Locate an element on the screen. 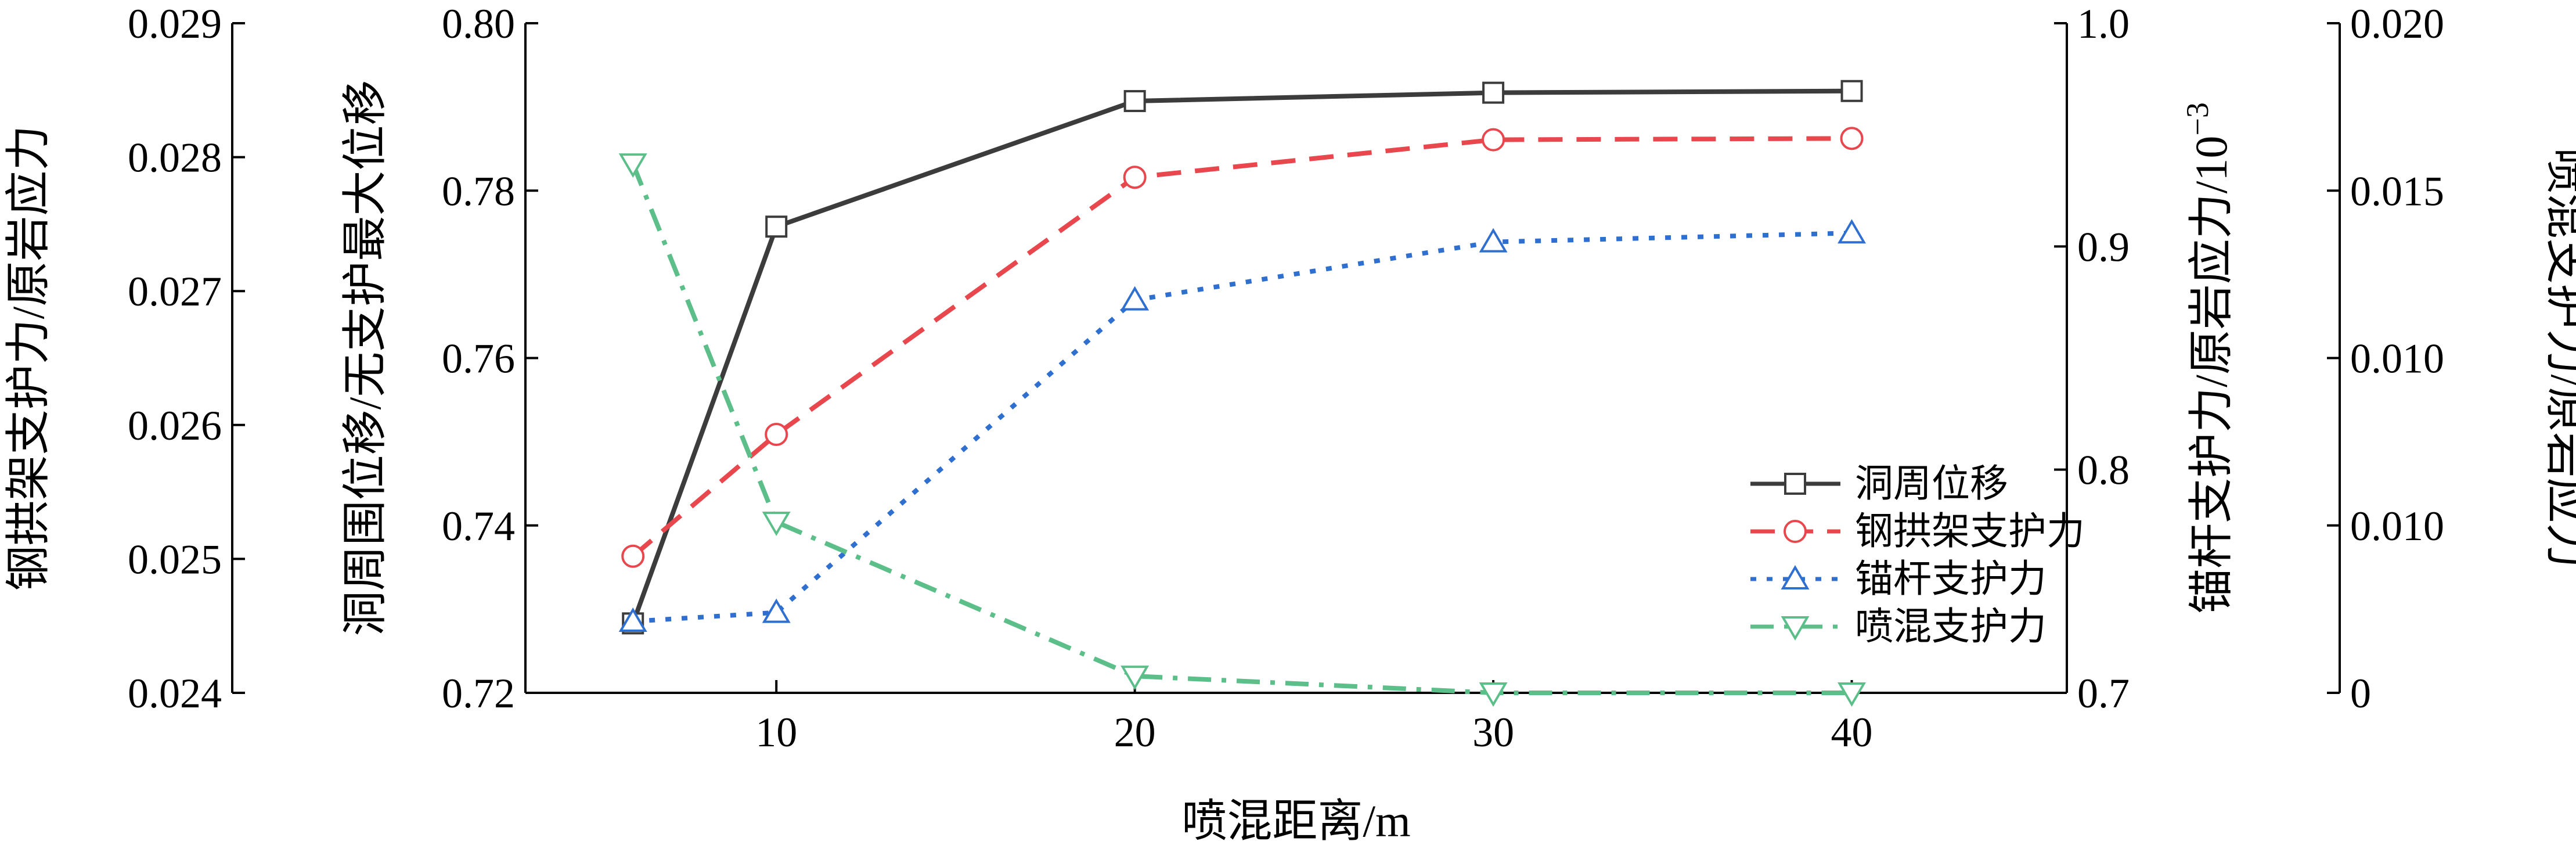 This screenshot has height=845, width=2576. main-left-axis-title: 洞周围位移/无支护最大位移 is located at coordinates (365, 358).